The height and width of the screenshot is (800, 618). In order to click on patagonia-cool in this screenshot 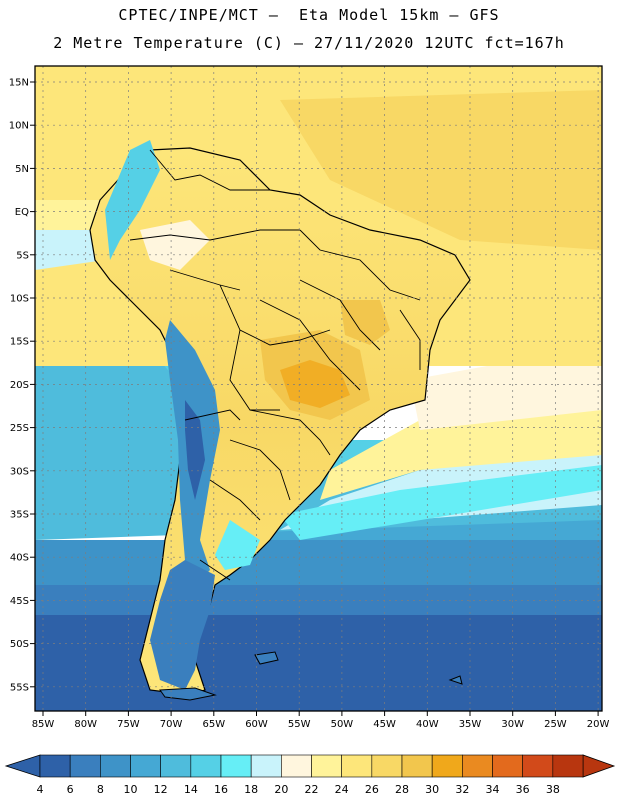, I will do `click(182, 625)`.